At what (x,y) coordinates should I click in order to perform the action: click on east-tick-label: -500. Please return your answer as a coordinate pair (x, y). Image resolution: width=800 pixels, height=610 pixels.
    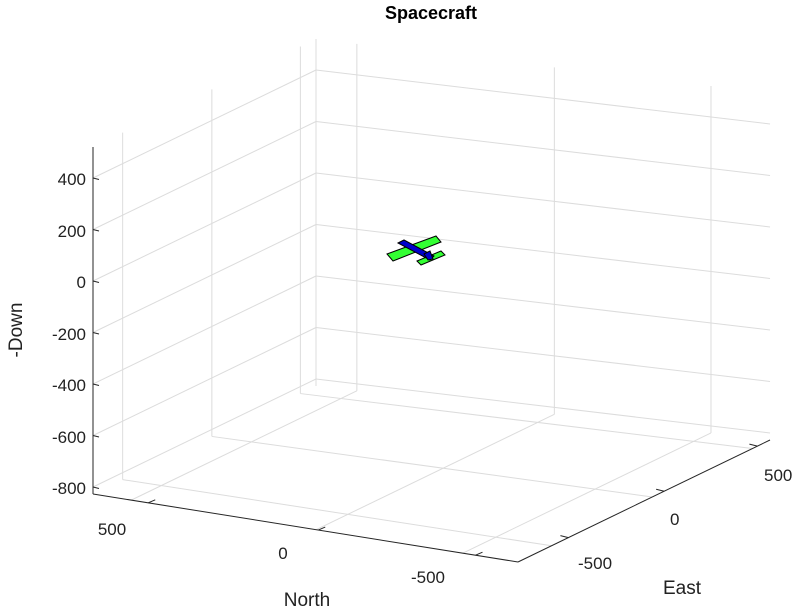
    Looking at the image, I should click on (595, 563).